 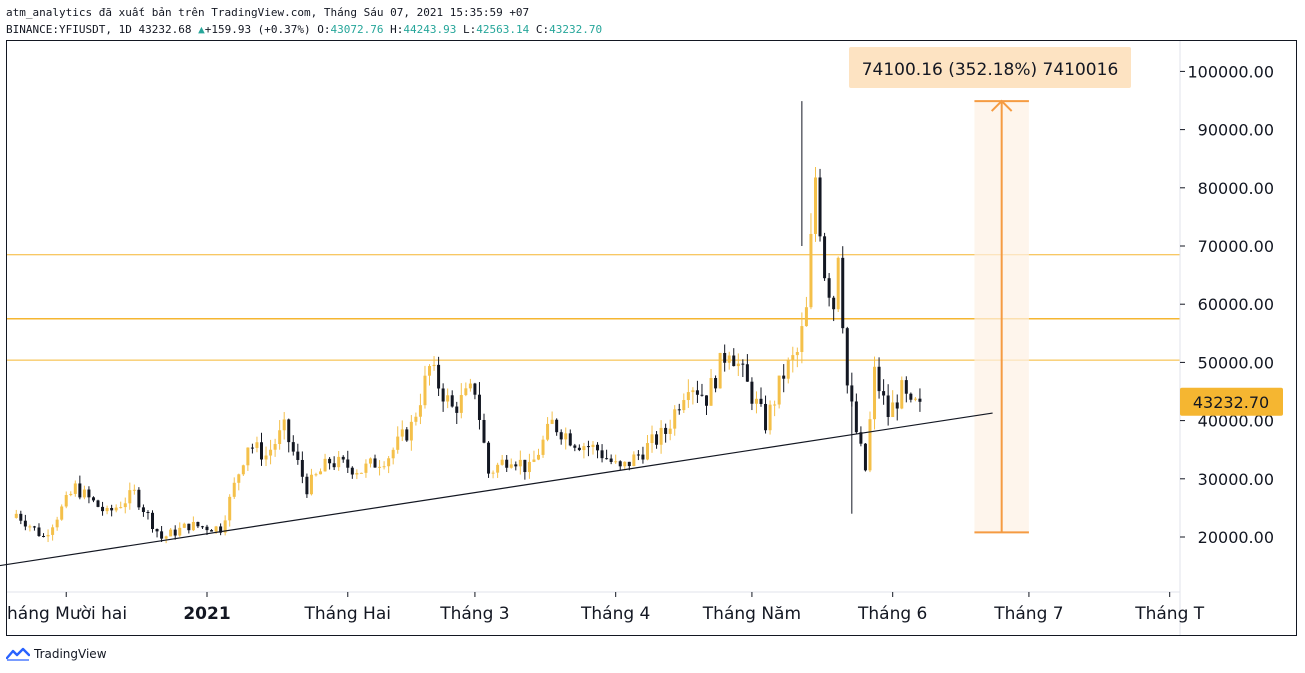 I want to click on y-tick-label: 80000.00, so click(x=1236, y=188).